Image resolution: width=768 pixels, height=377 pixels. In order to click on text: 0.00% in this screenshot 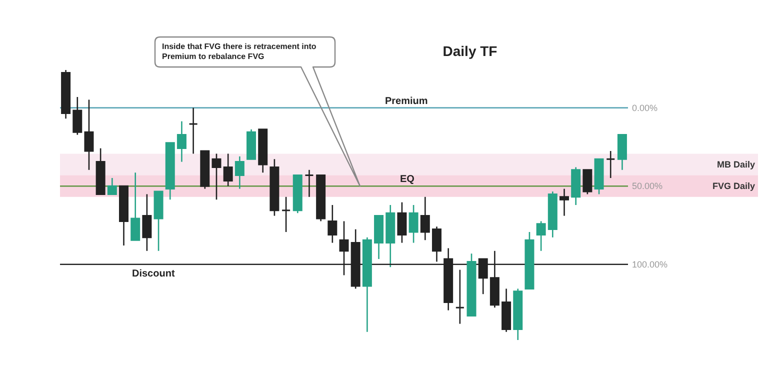, I will do `click(645, 107)`.